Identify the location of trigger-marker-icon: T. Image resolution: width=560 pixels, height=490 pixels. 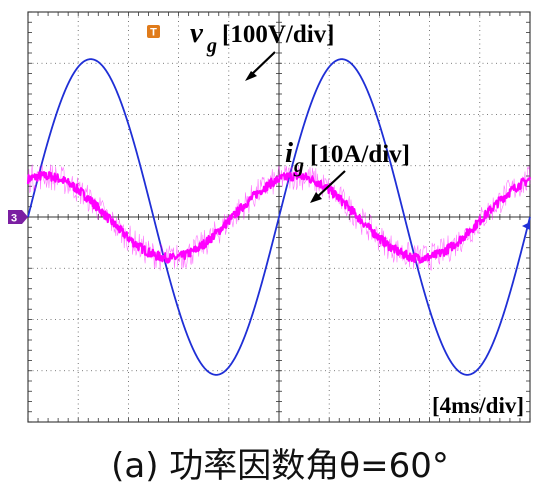
(153, 32).